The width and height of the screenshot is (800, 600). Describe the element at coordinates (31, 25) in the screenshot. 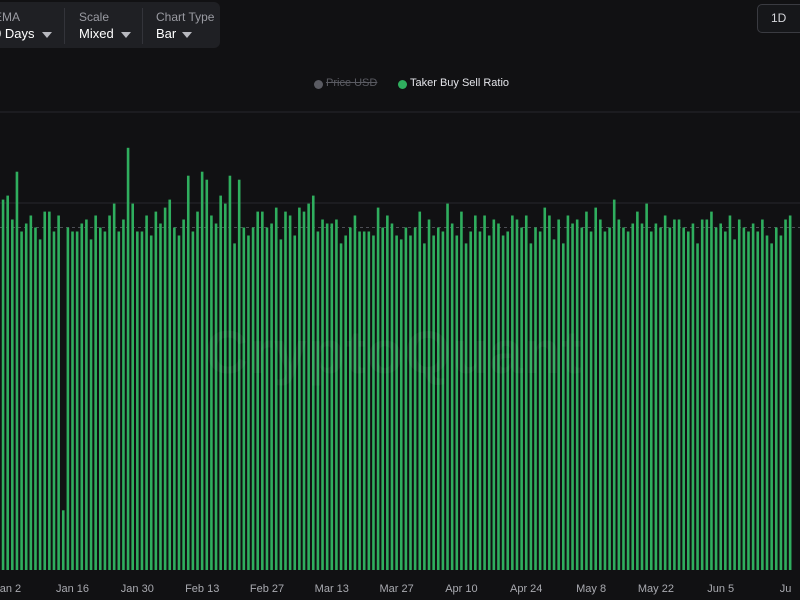

I see `ema-select: EMA 0 Days` at that location.